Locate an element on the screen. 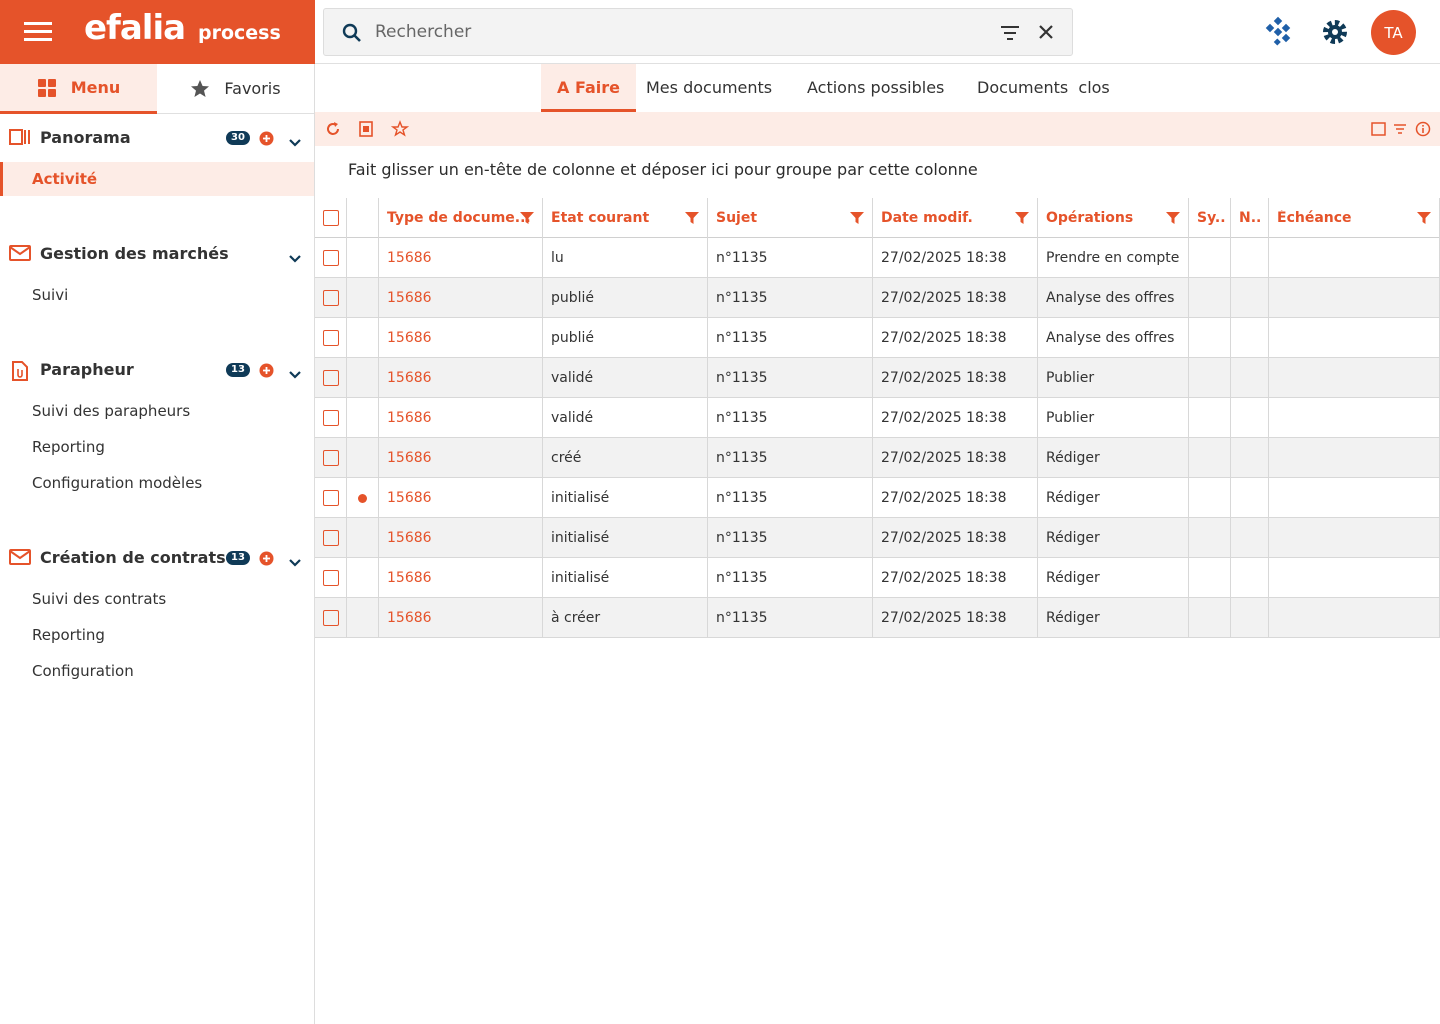 The height and width of the screenshot is (1024, 1440). clear-icon is located at coordinates (1046, 32).